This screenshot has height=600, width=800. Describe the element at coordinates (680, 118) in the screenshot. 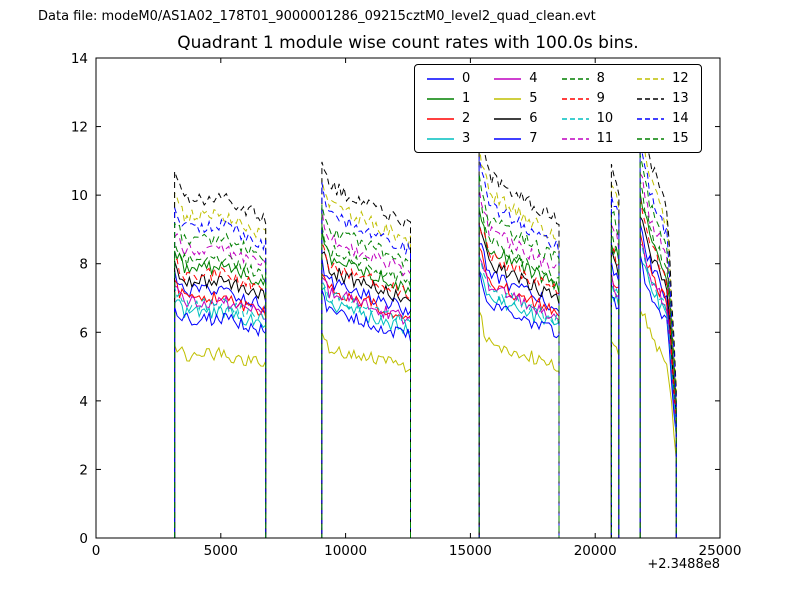

I see `legend-label: 14` at that location.